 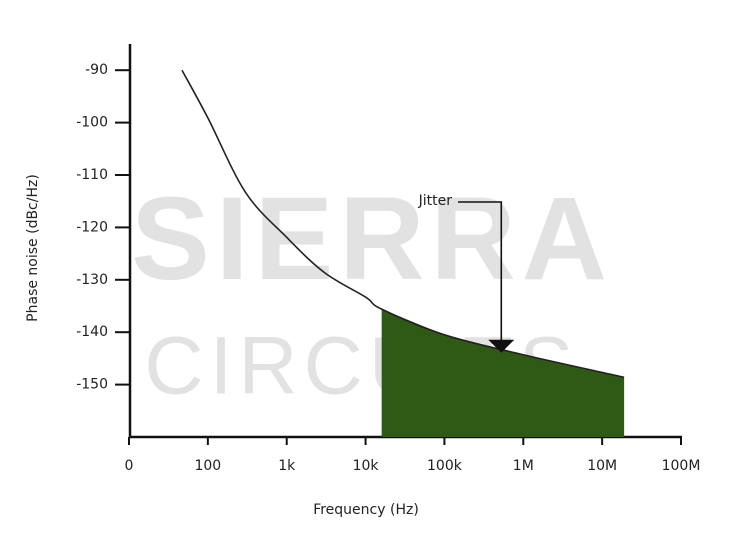 What do you see at coordinates (129, 466) in the screenshot?
I see `x-tick-label: 0` at bounding box center [129, 466].